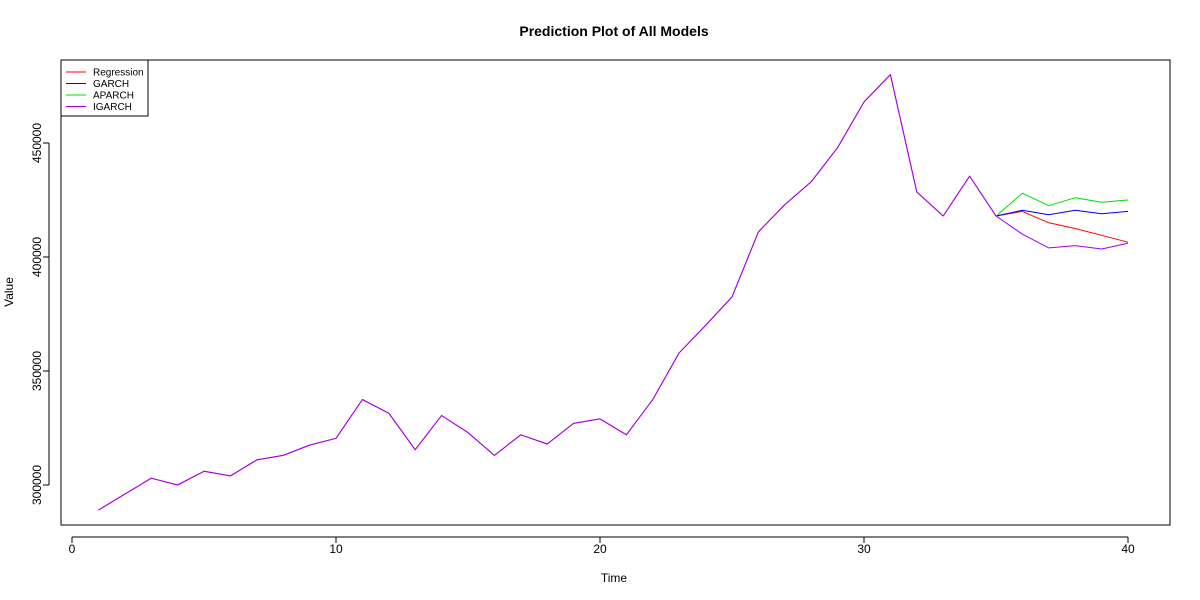 The width and height of the screenshot is (1200, 600). What do you see at coordinates (613, 31) in the screenshot?
I see `chart-title: Prediction Plot of All Models` at bounding box center [613, 31].